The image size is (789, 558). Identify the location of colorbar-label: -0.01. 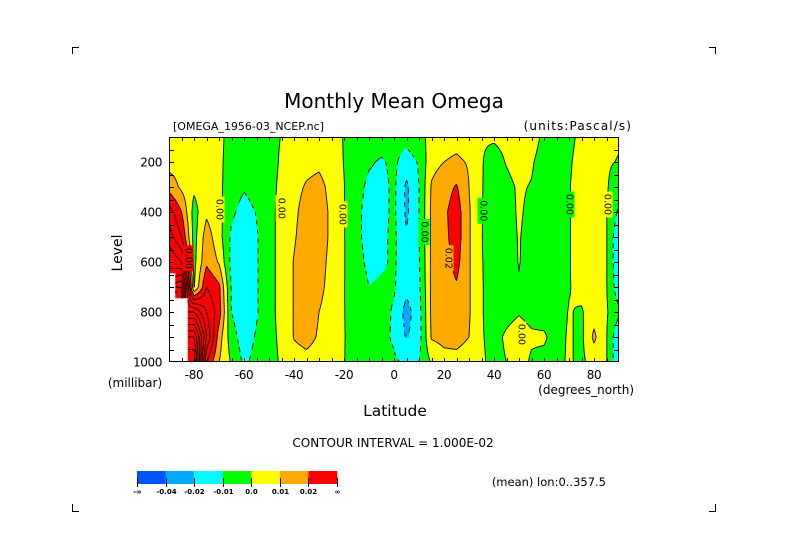
(223, 492).